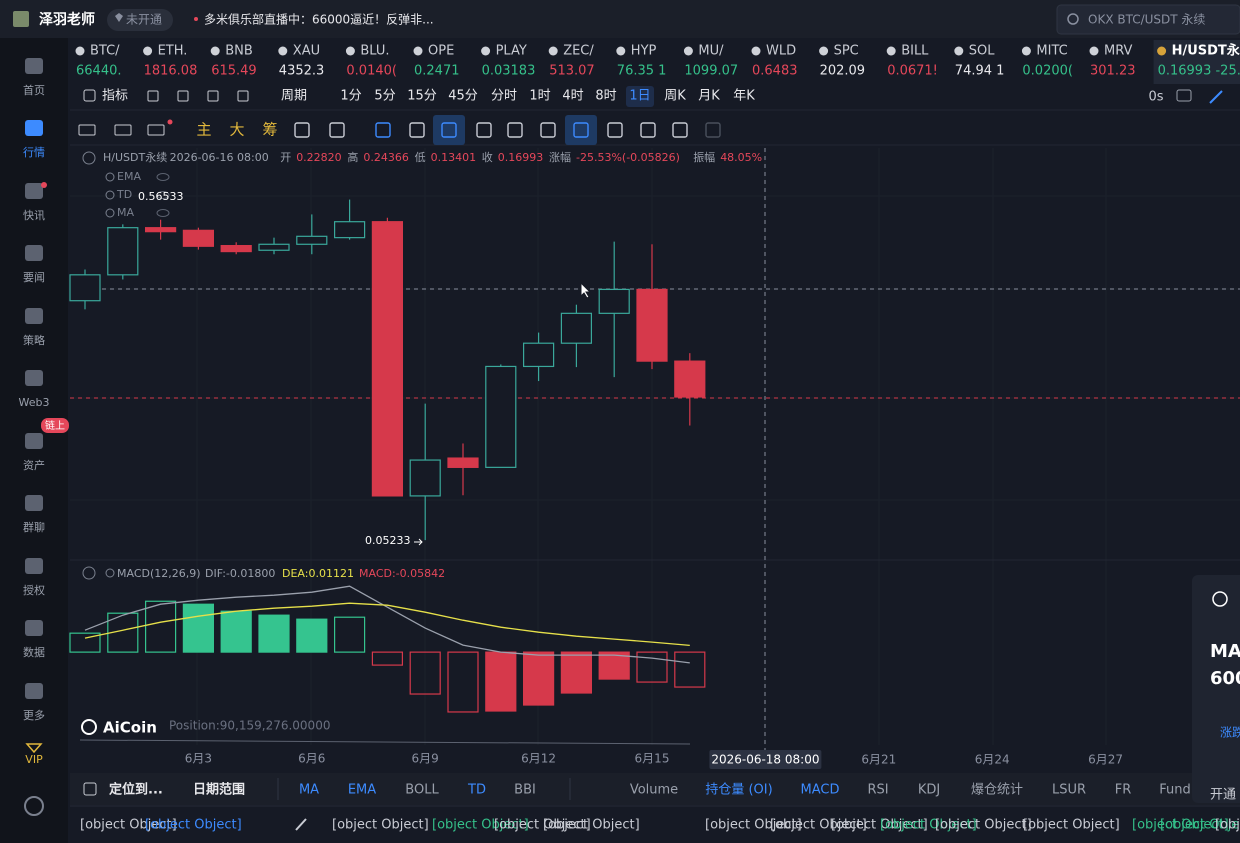  Describe the element at coordinates (1223, 795) in the screenshot. I see `promo-action: 开通` at that location.